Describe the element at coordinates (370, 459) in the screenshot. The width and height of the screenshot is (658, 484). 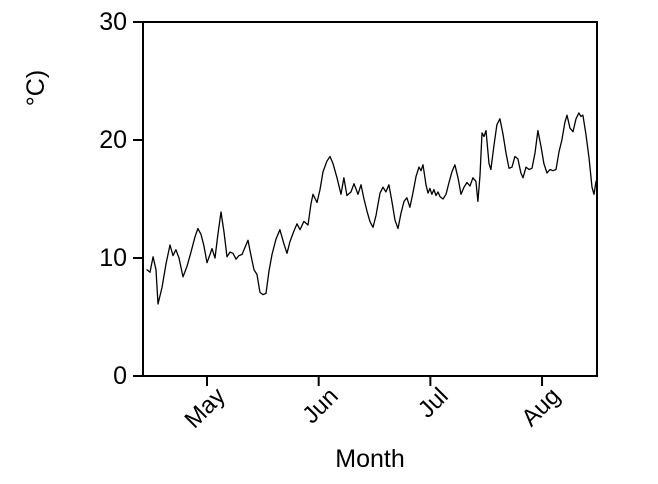
I see `x-axis-label: Month` at that location.